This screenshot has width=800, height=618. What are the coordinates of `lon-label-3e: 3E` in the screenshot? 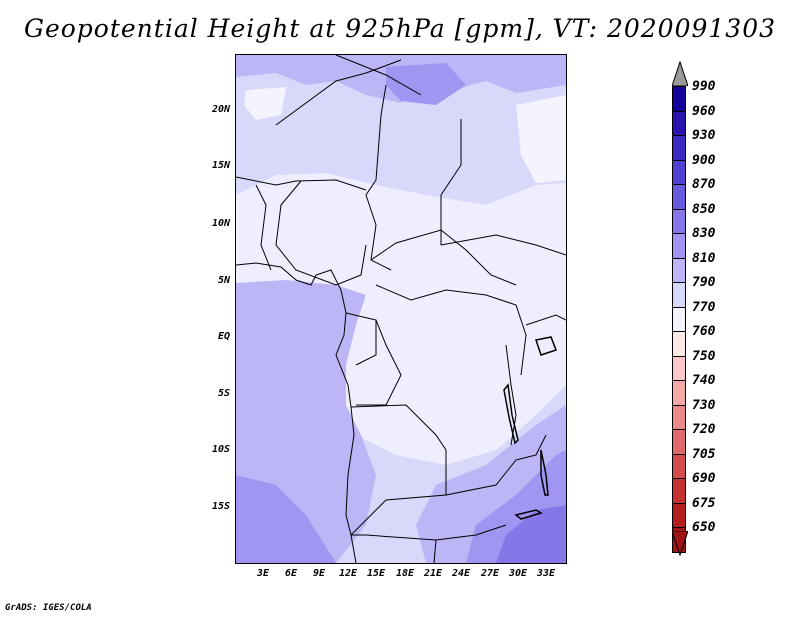 It's located at (263, 573).